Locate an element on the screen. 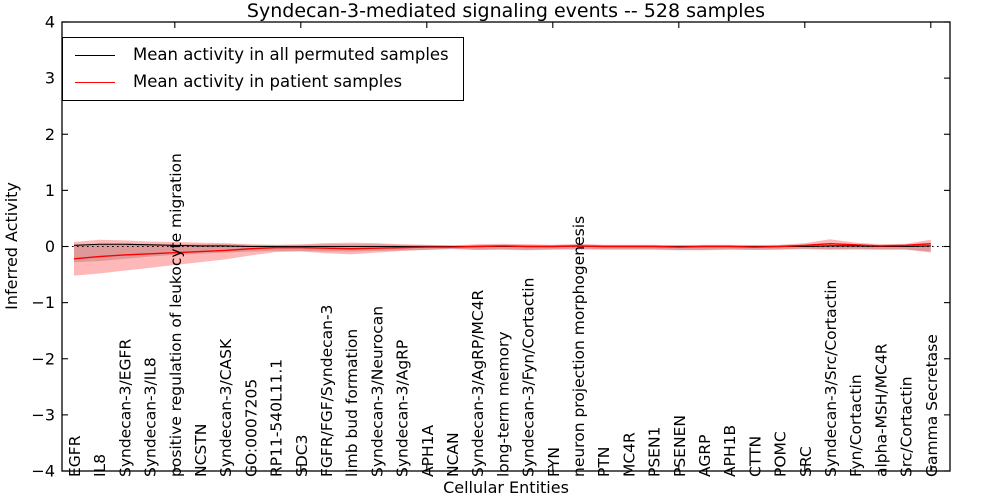 The image size is (1000, 500). x-tick-label: PSENEN is located at coordinates (680, 446).